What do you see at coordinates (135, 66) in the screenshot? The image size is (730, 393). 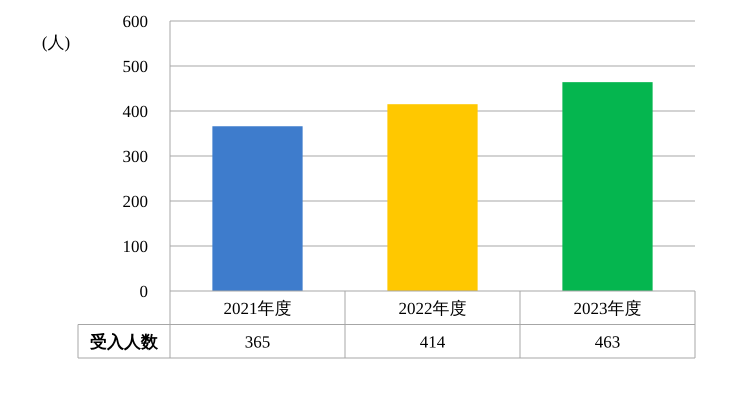 I see `y-tick-label: 500` at bounding box center [135, 66].